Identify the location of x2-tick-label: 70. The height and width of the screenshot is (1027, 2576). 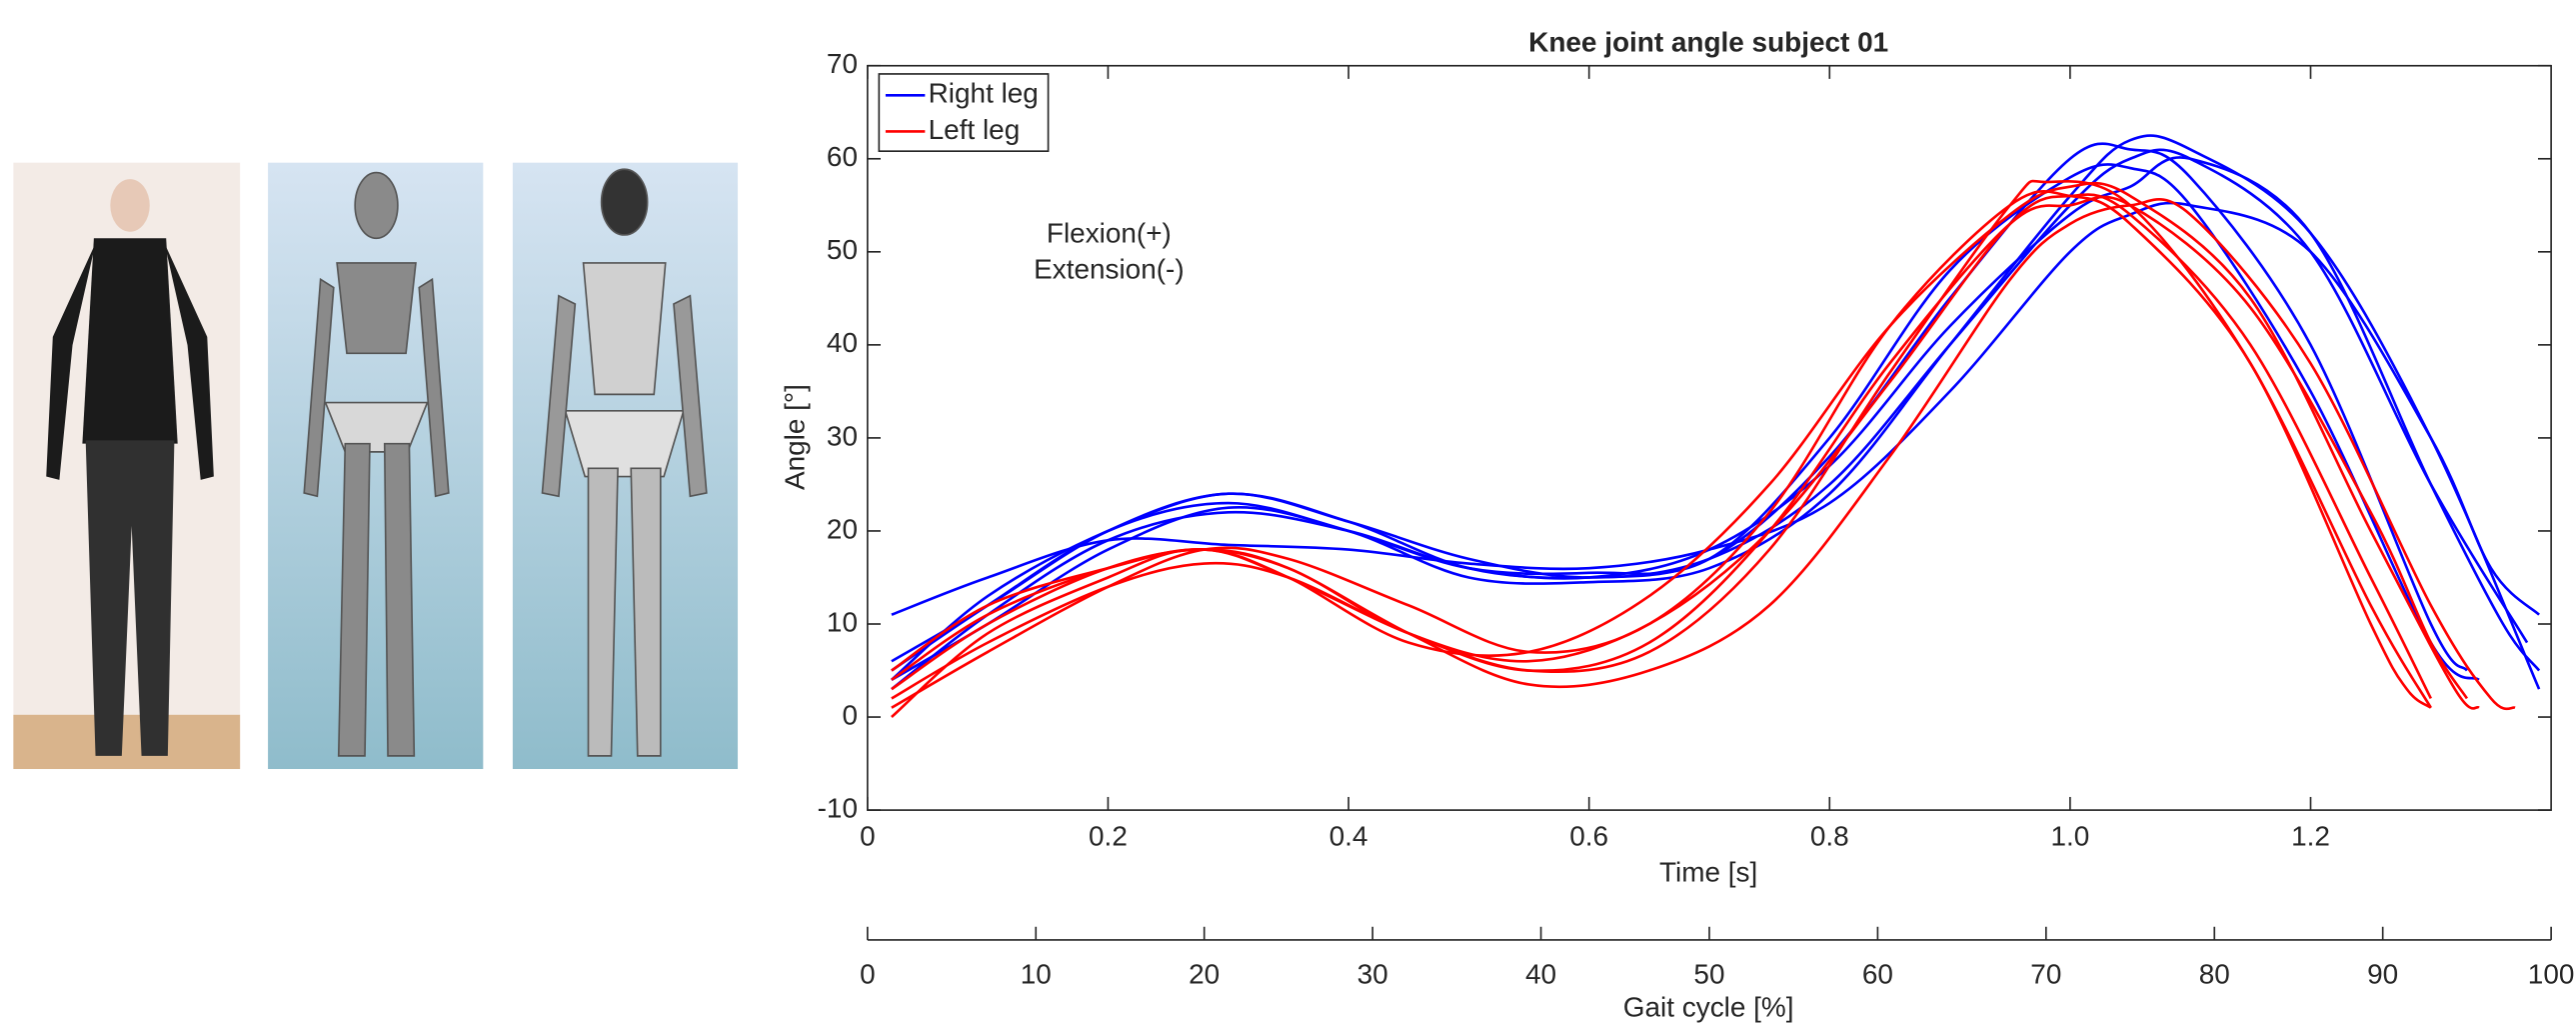
(2046, 973).